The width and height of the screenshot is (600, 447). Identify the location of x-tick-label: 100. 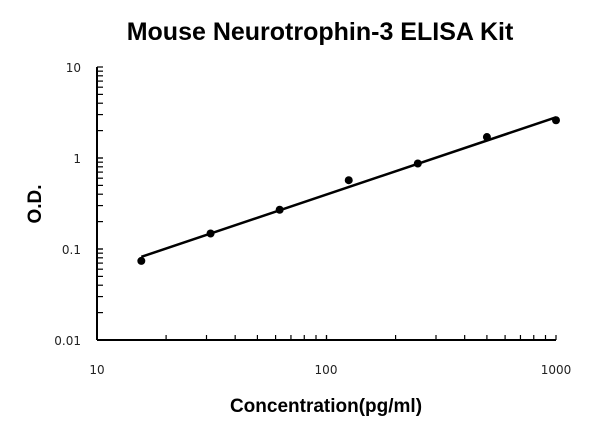
(326, 370).